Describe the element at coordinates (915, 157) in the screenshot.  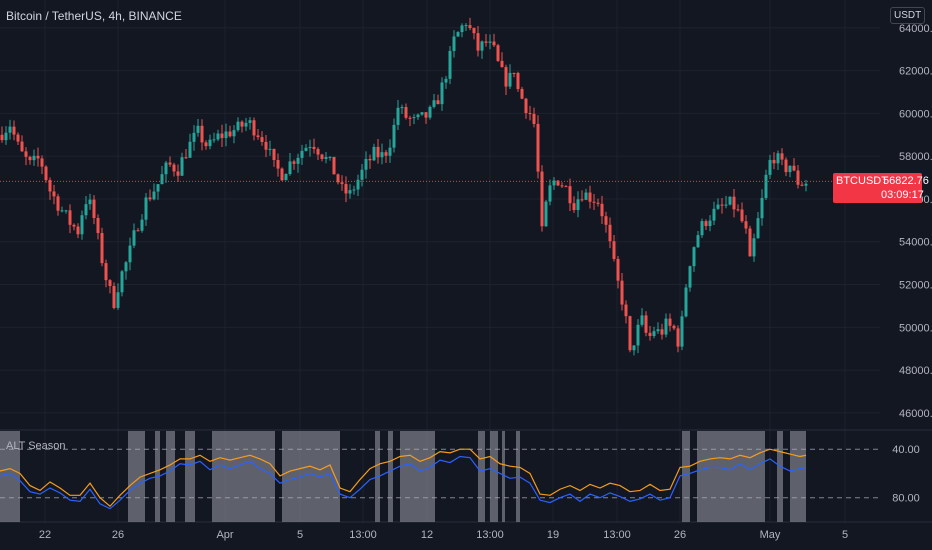
I see `y-tick-label: 58000.00` at that location.